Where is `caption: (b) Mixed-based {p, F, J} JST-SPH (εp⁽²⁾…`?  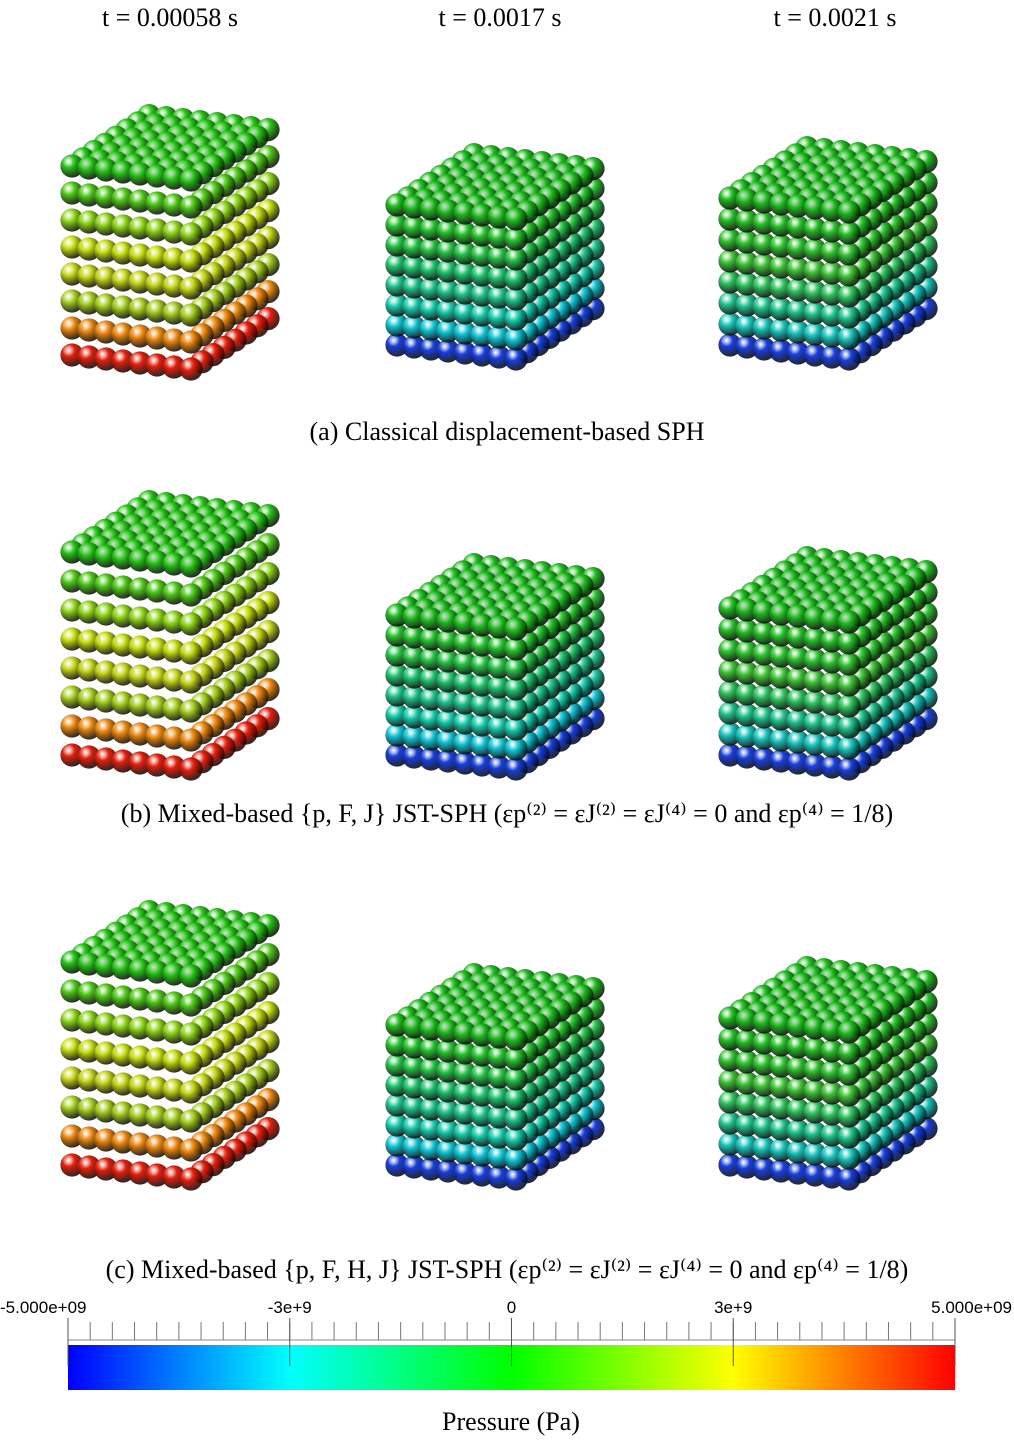 caption: (b) Mixed-based {p, F, J} JST-SPH (εp⁽²⁾… is located at coordinates (507, 813).